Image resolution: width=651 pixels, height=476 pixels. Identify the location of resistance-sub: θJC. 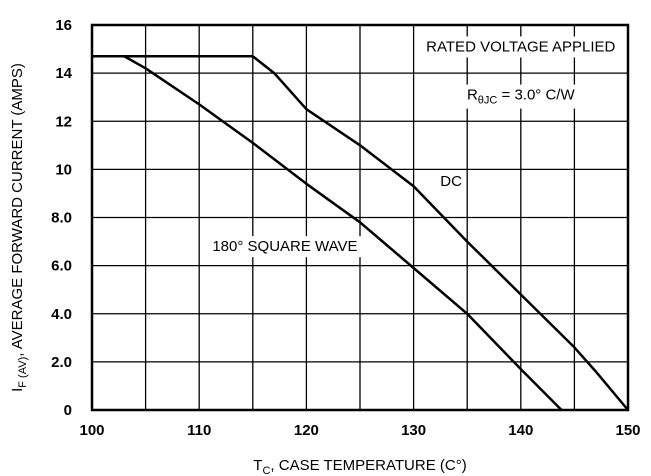
(488, 101).